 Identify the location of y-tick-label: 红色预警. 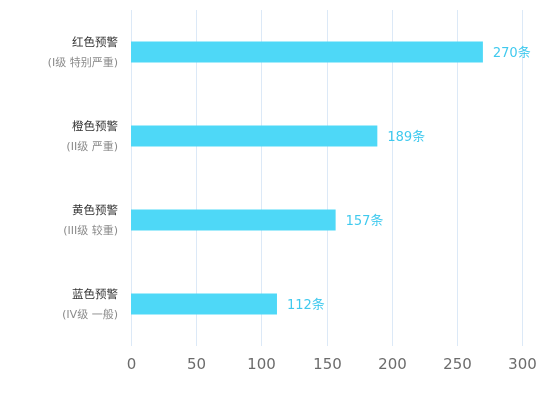
(95, 42).